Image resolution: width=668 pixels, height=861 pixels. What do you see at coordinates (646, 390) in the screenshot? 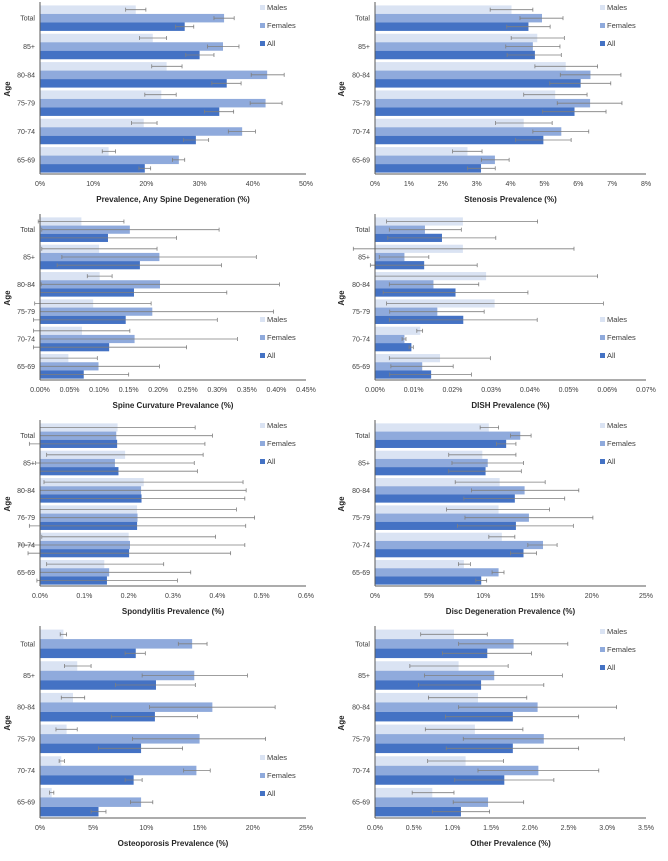
I see `x-tick-label: 0.07%` at bounding box center [646, 390].